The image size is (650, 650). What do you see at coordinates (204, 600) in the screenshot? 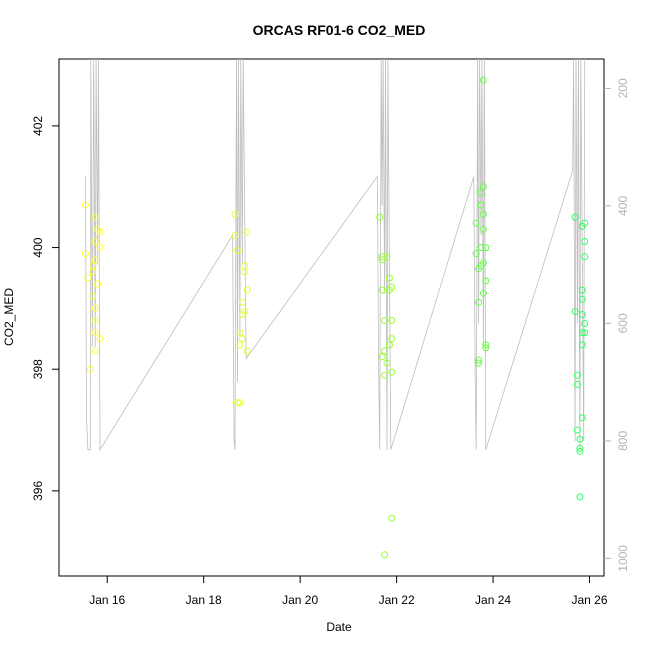
I see `x-tick-label: Jan 18` at bounding box center [204, 600].